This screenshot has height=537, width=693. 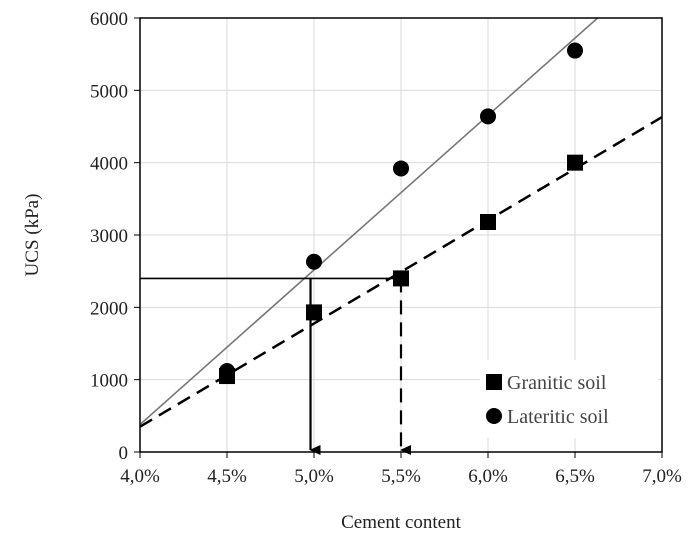 What do you see at coordinates (109, 91) in the screenshot?
I see `y-tick-label: 5000` at bounding box center [109, 91].